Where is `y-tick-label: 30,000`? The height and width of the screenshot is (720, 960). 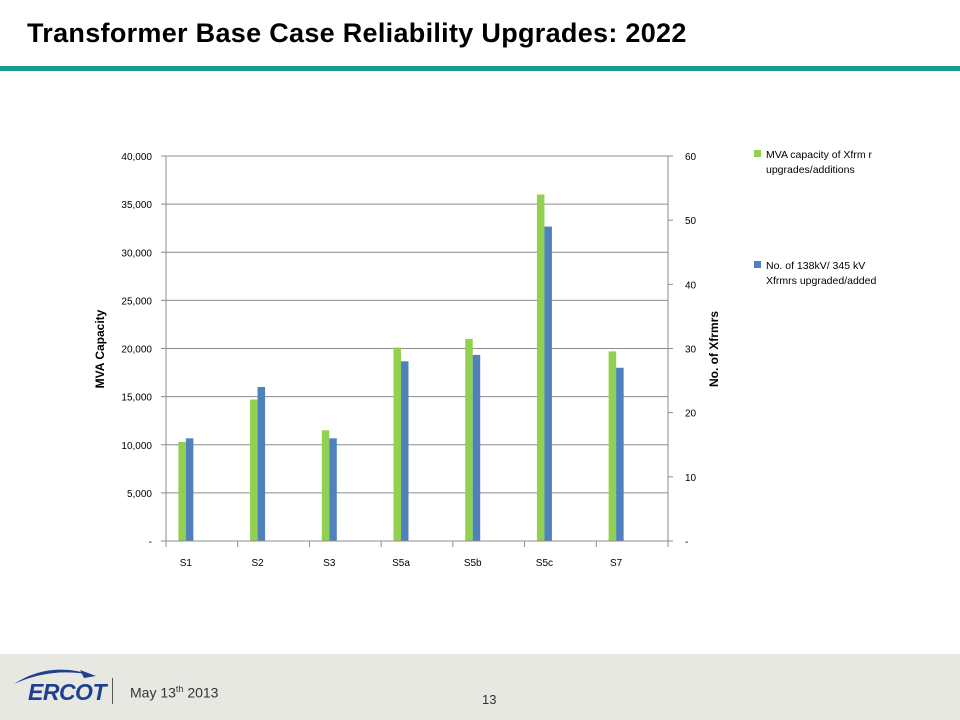 y-tick-label: 30,000 is located at coordinates (136, 253).